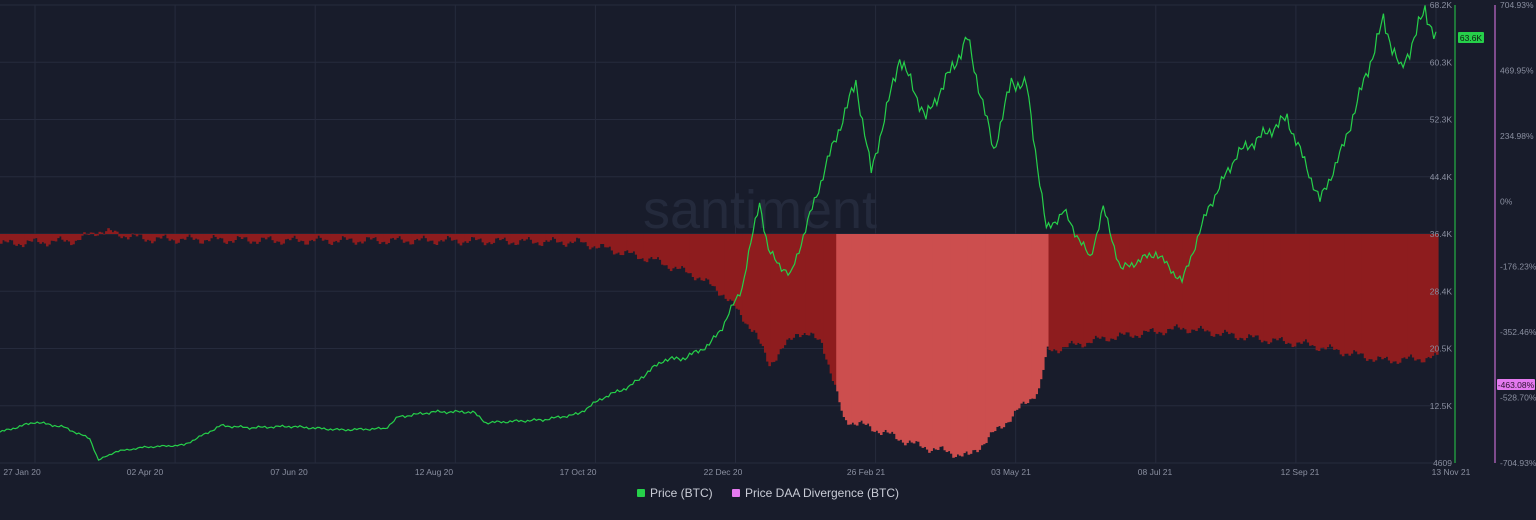 The height and width of the screenshot is (520, 1536). Describe the element at coordinates (674, 493) in the screenshot. I see `legend-item-price: Price (BTC)` at that location.